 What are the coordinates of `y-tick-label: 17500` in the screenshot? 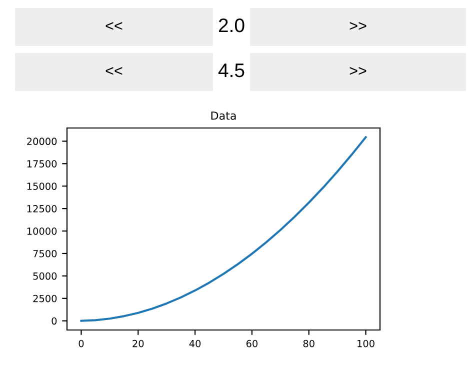 It's located at (42, 164).